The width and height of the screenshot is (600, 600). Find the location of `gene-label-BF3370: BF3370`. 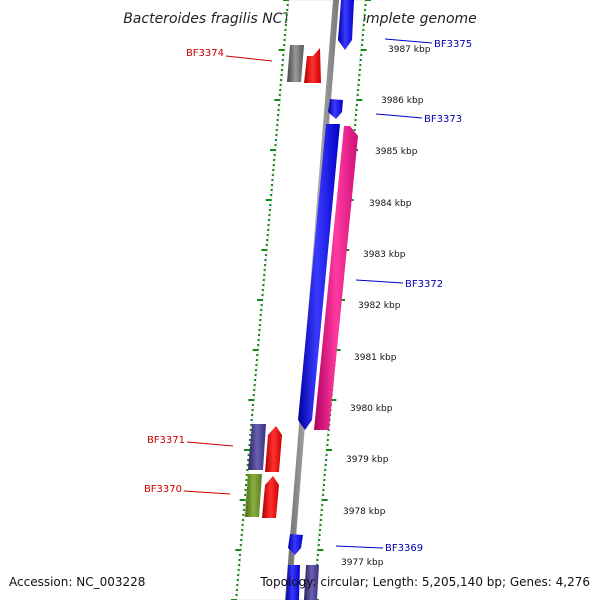

gene-label-BF3370: BF3370 is located at coordinates (163, 489).